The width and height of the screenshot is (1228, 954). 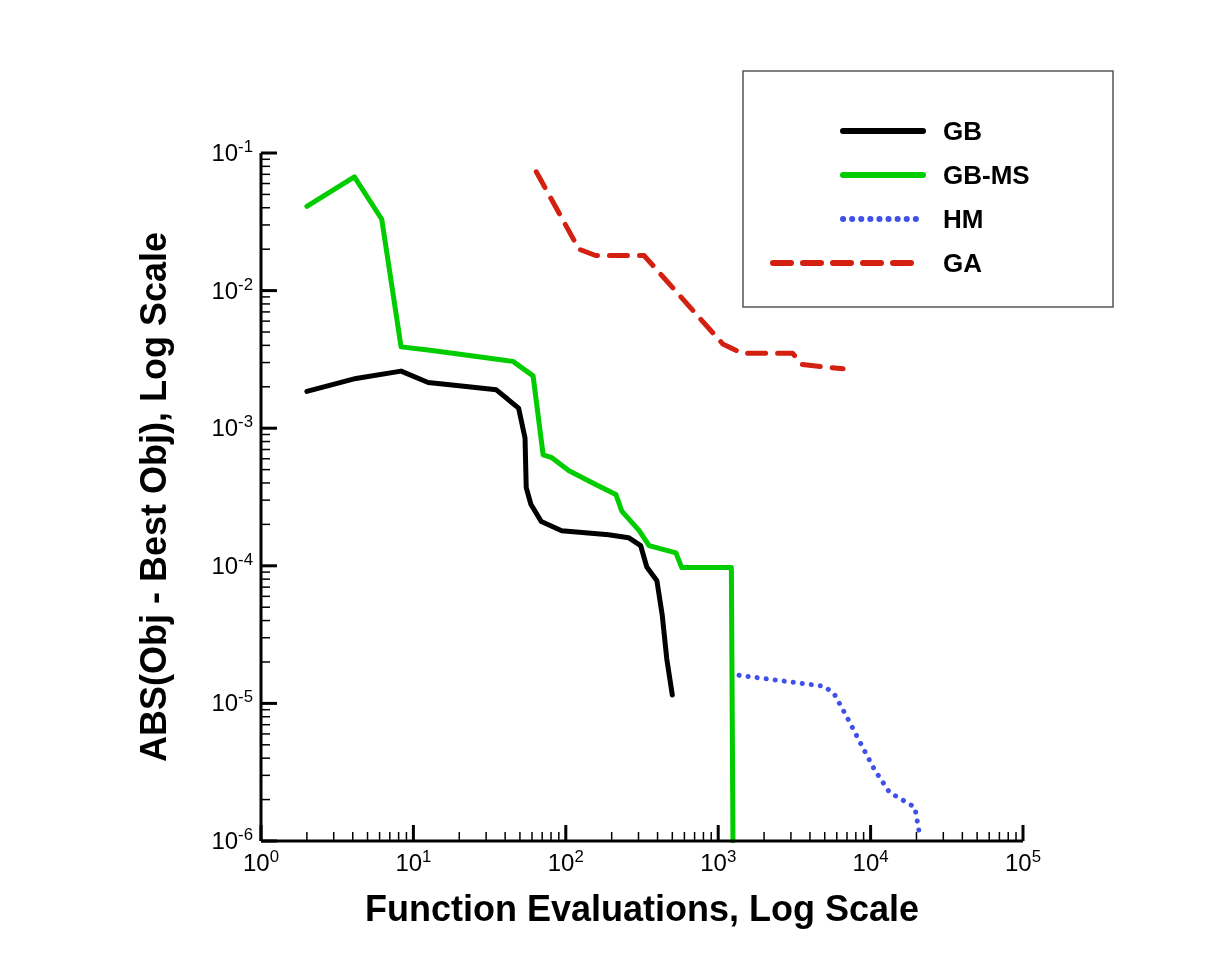 I want to click on y-tick-label: 10$^{-4}$, so click(x=232, y=564).